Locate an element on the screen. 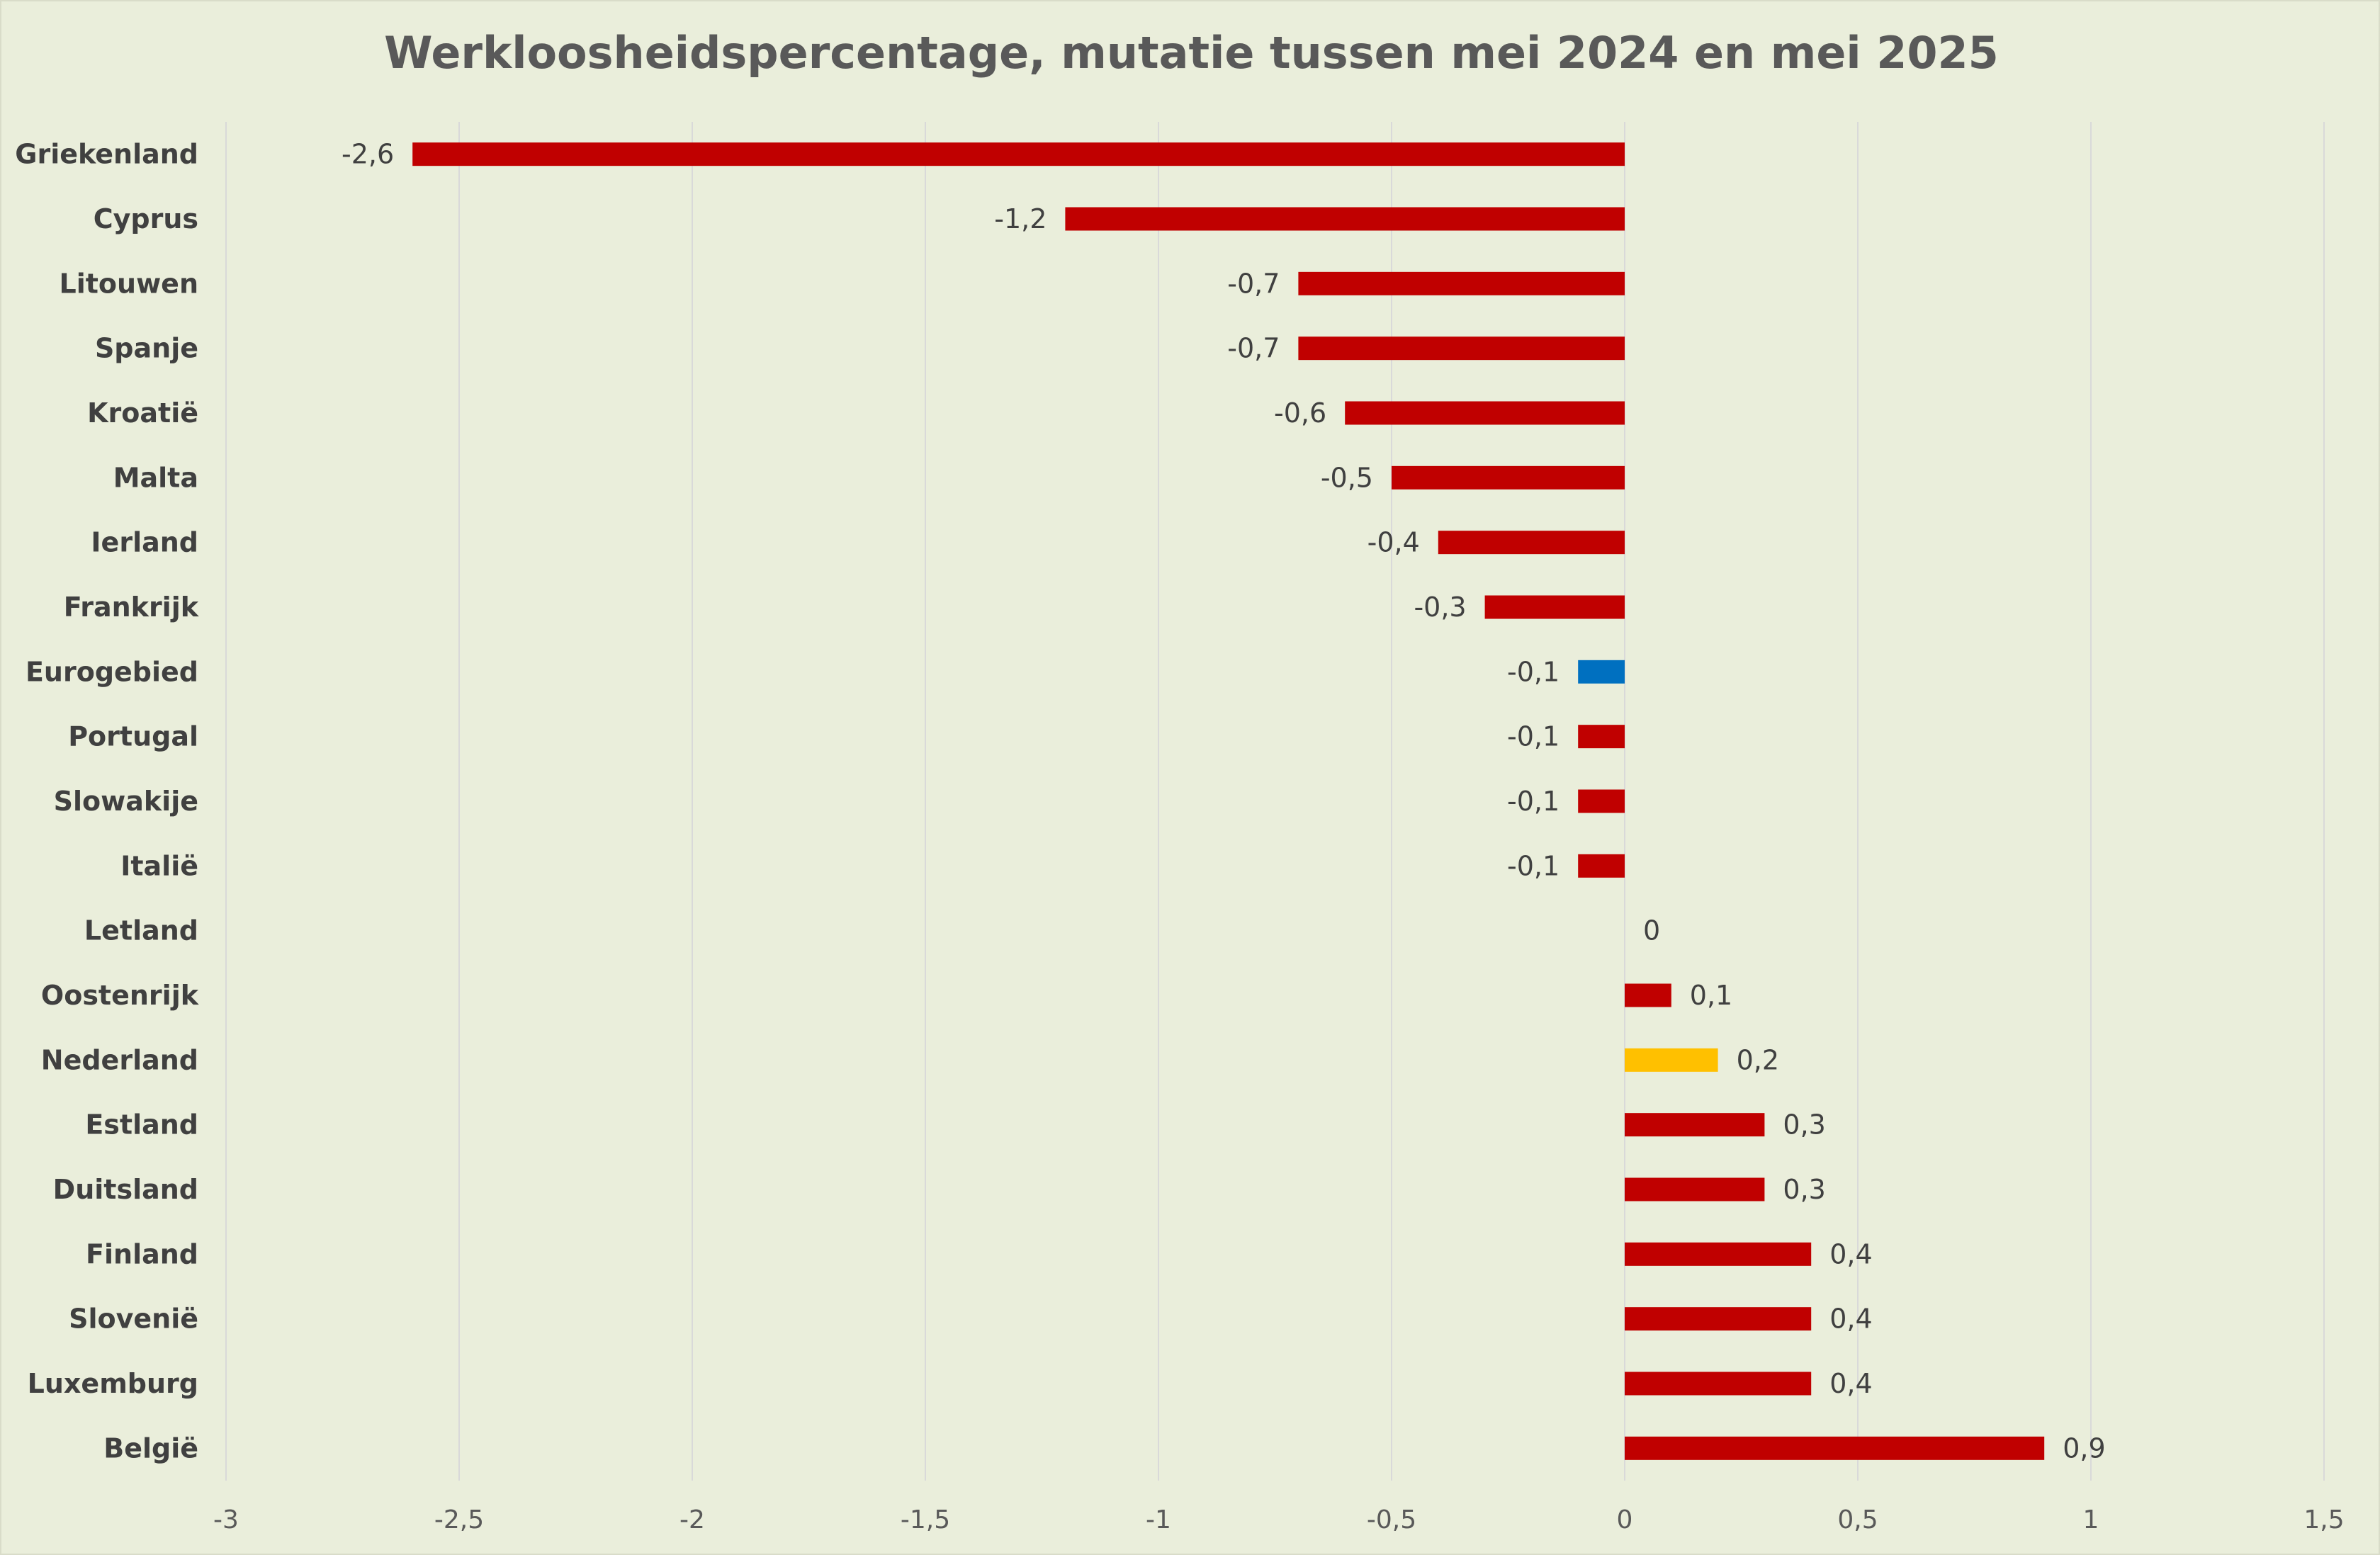 The image size is (2380, 1555). data-label: -1,2 is located at coordinates (1021, 218).